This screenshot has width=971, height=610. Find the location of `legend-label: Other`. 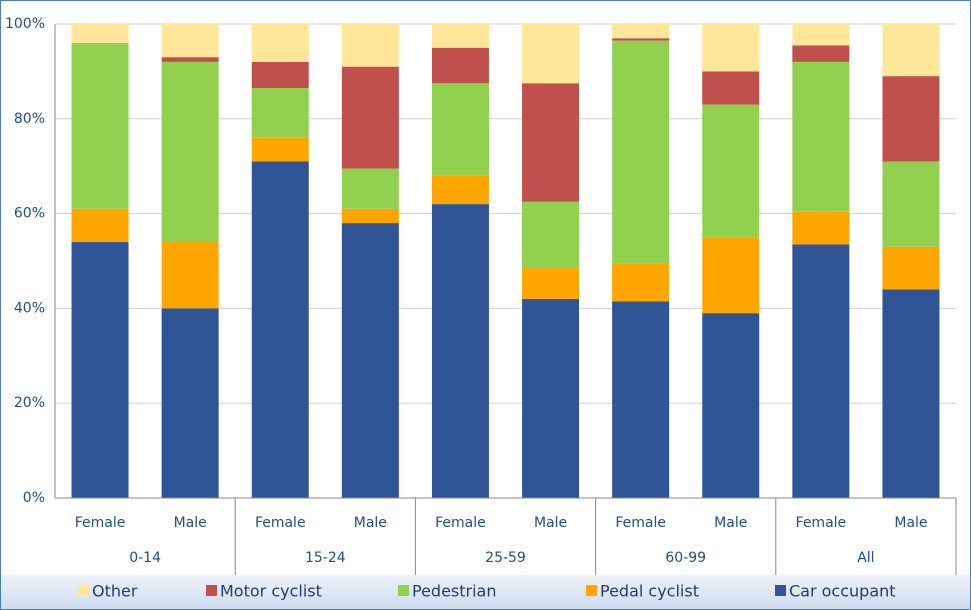

legend-label: Other is located at coordinates (115, 591).